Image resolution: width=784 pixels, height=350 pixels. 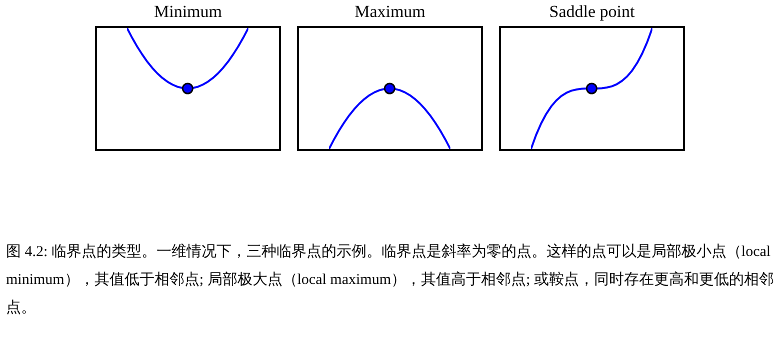 I want to click on chart-title: Maximum, so click(x=390, y=12).